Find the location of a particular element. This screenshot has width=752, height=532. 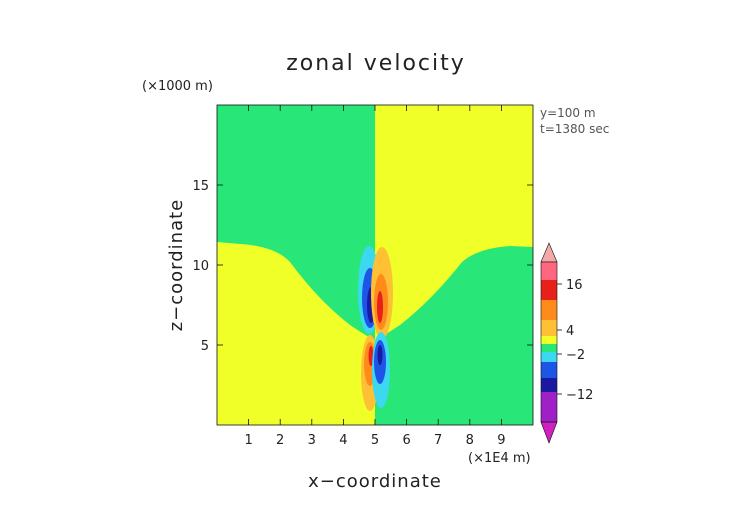

colorbar: 16 4 −2 −12 is located at coordinates (566, 343).